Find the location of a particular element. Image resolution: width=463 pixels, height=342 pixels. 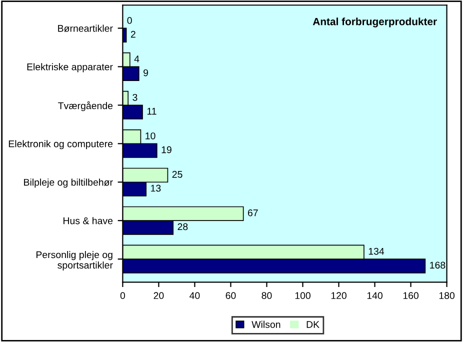

data-label: 10 is located at coordinates (151, 136).